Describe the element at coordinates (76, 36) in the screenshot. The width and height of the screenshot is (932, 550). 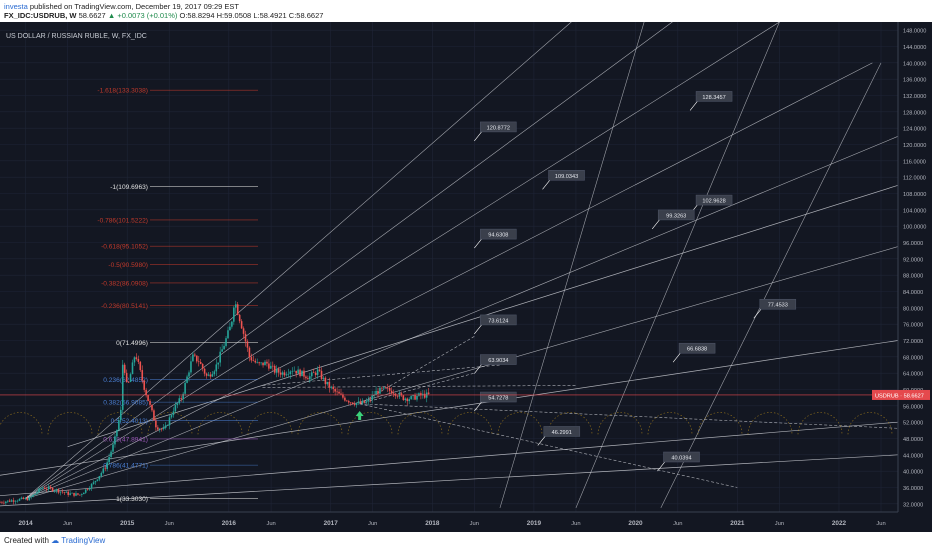
I see `chart-title: US DOLLAR / RUSSIAN RUBLE, W, FX_IDC` at that location.